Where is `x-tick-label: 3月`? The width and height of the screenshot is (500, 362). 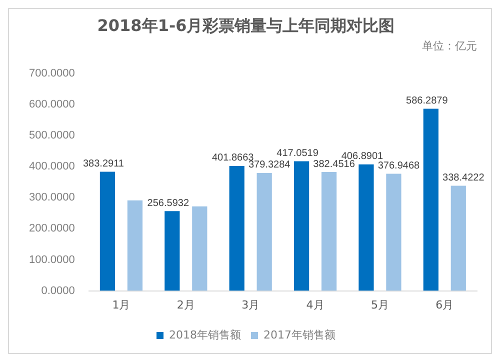
x-tick-label: 3月 is located at coordinates (251, 305).